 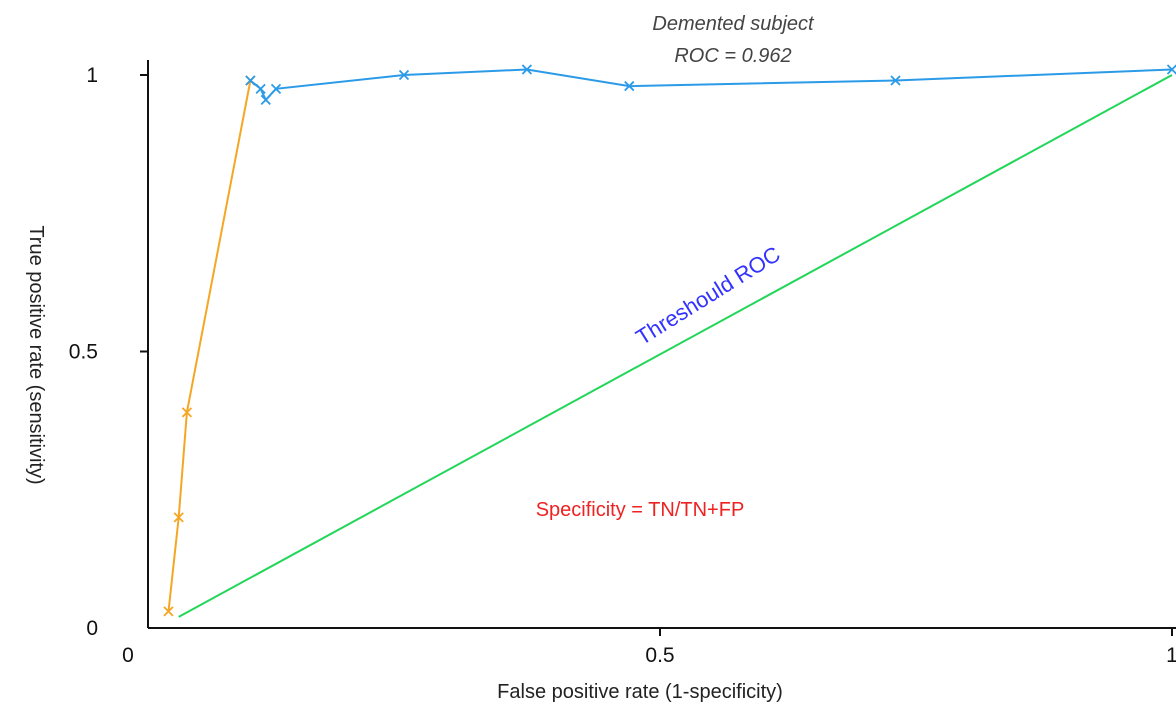 I want to click on y-tick-label: 0.5, so click(x=83, y=352).